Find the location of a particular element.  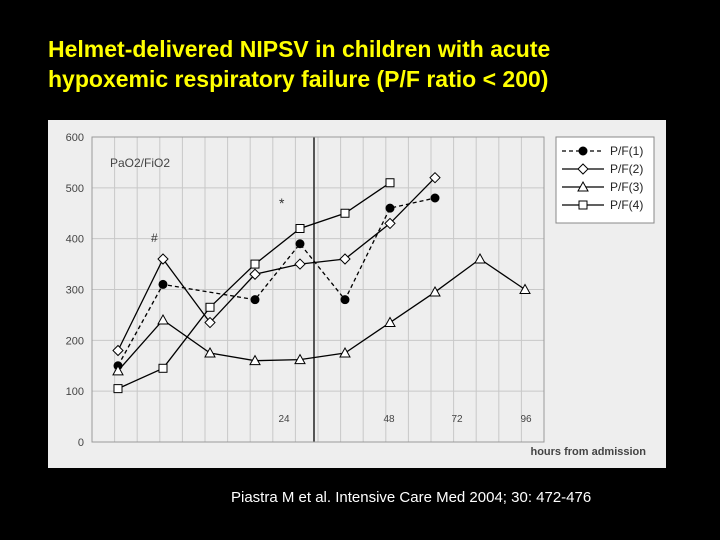

legend-label: P/F(1) is located at coordinates (626, 151).